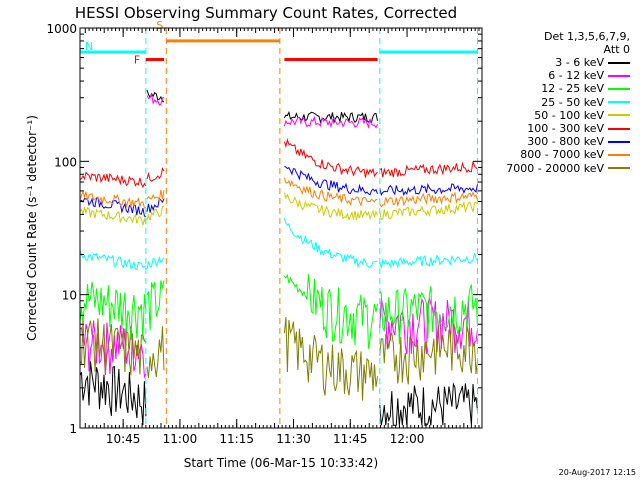 The height and width of the screenshot is (480, 640). I want to click on x-tick-label: 11:00, so click(180, 439).